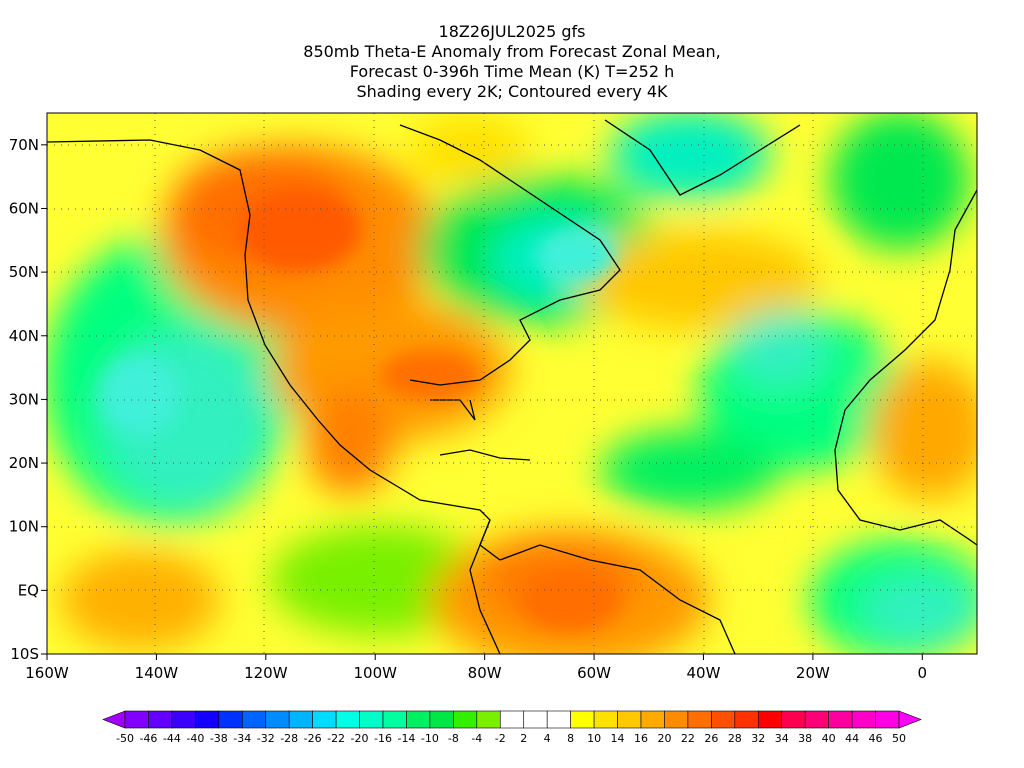  Describe the element at coordinates (24, 463) in the screenshot. I see `y-tick-label: 20N` at that location.